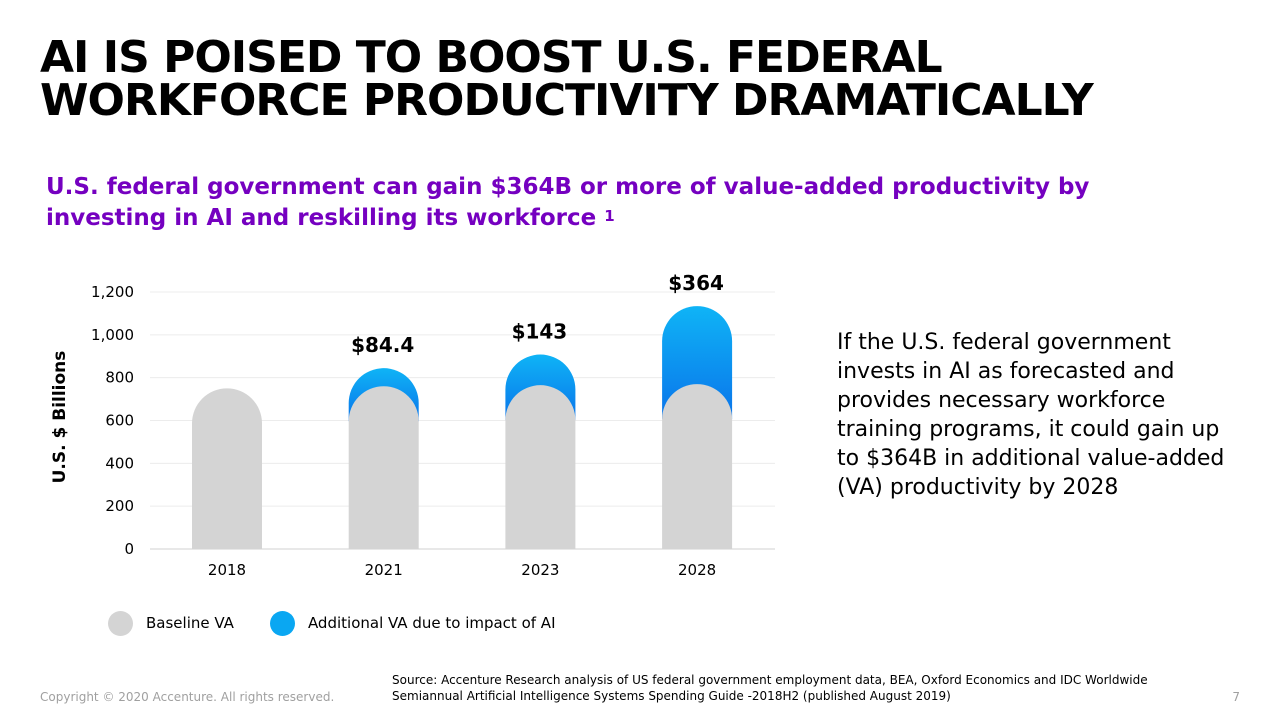 The height and width of the screenshot is (720, 1280). I want to click on legend-swatch-ai, so click(282, 623).